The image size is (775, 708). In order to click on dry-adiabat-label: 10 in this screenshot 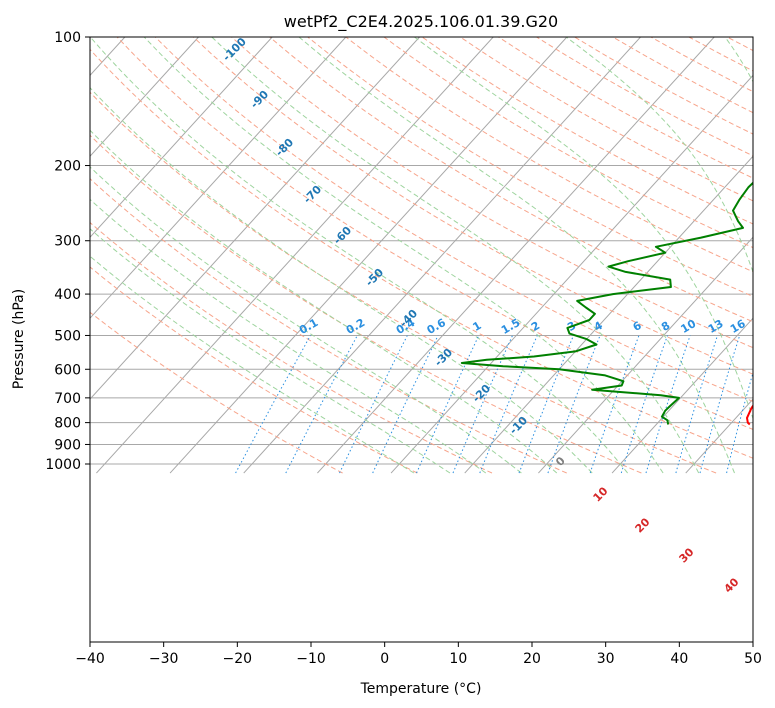, I will do `click(601, 494)`.